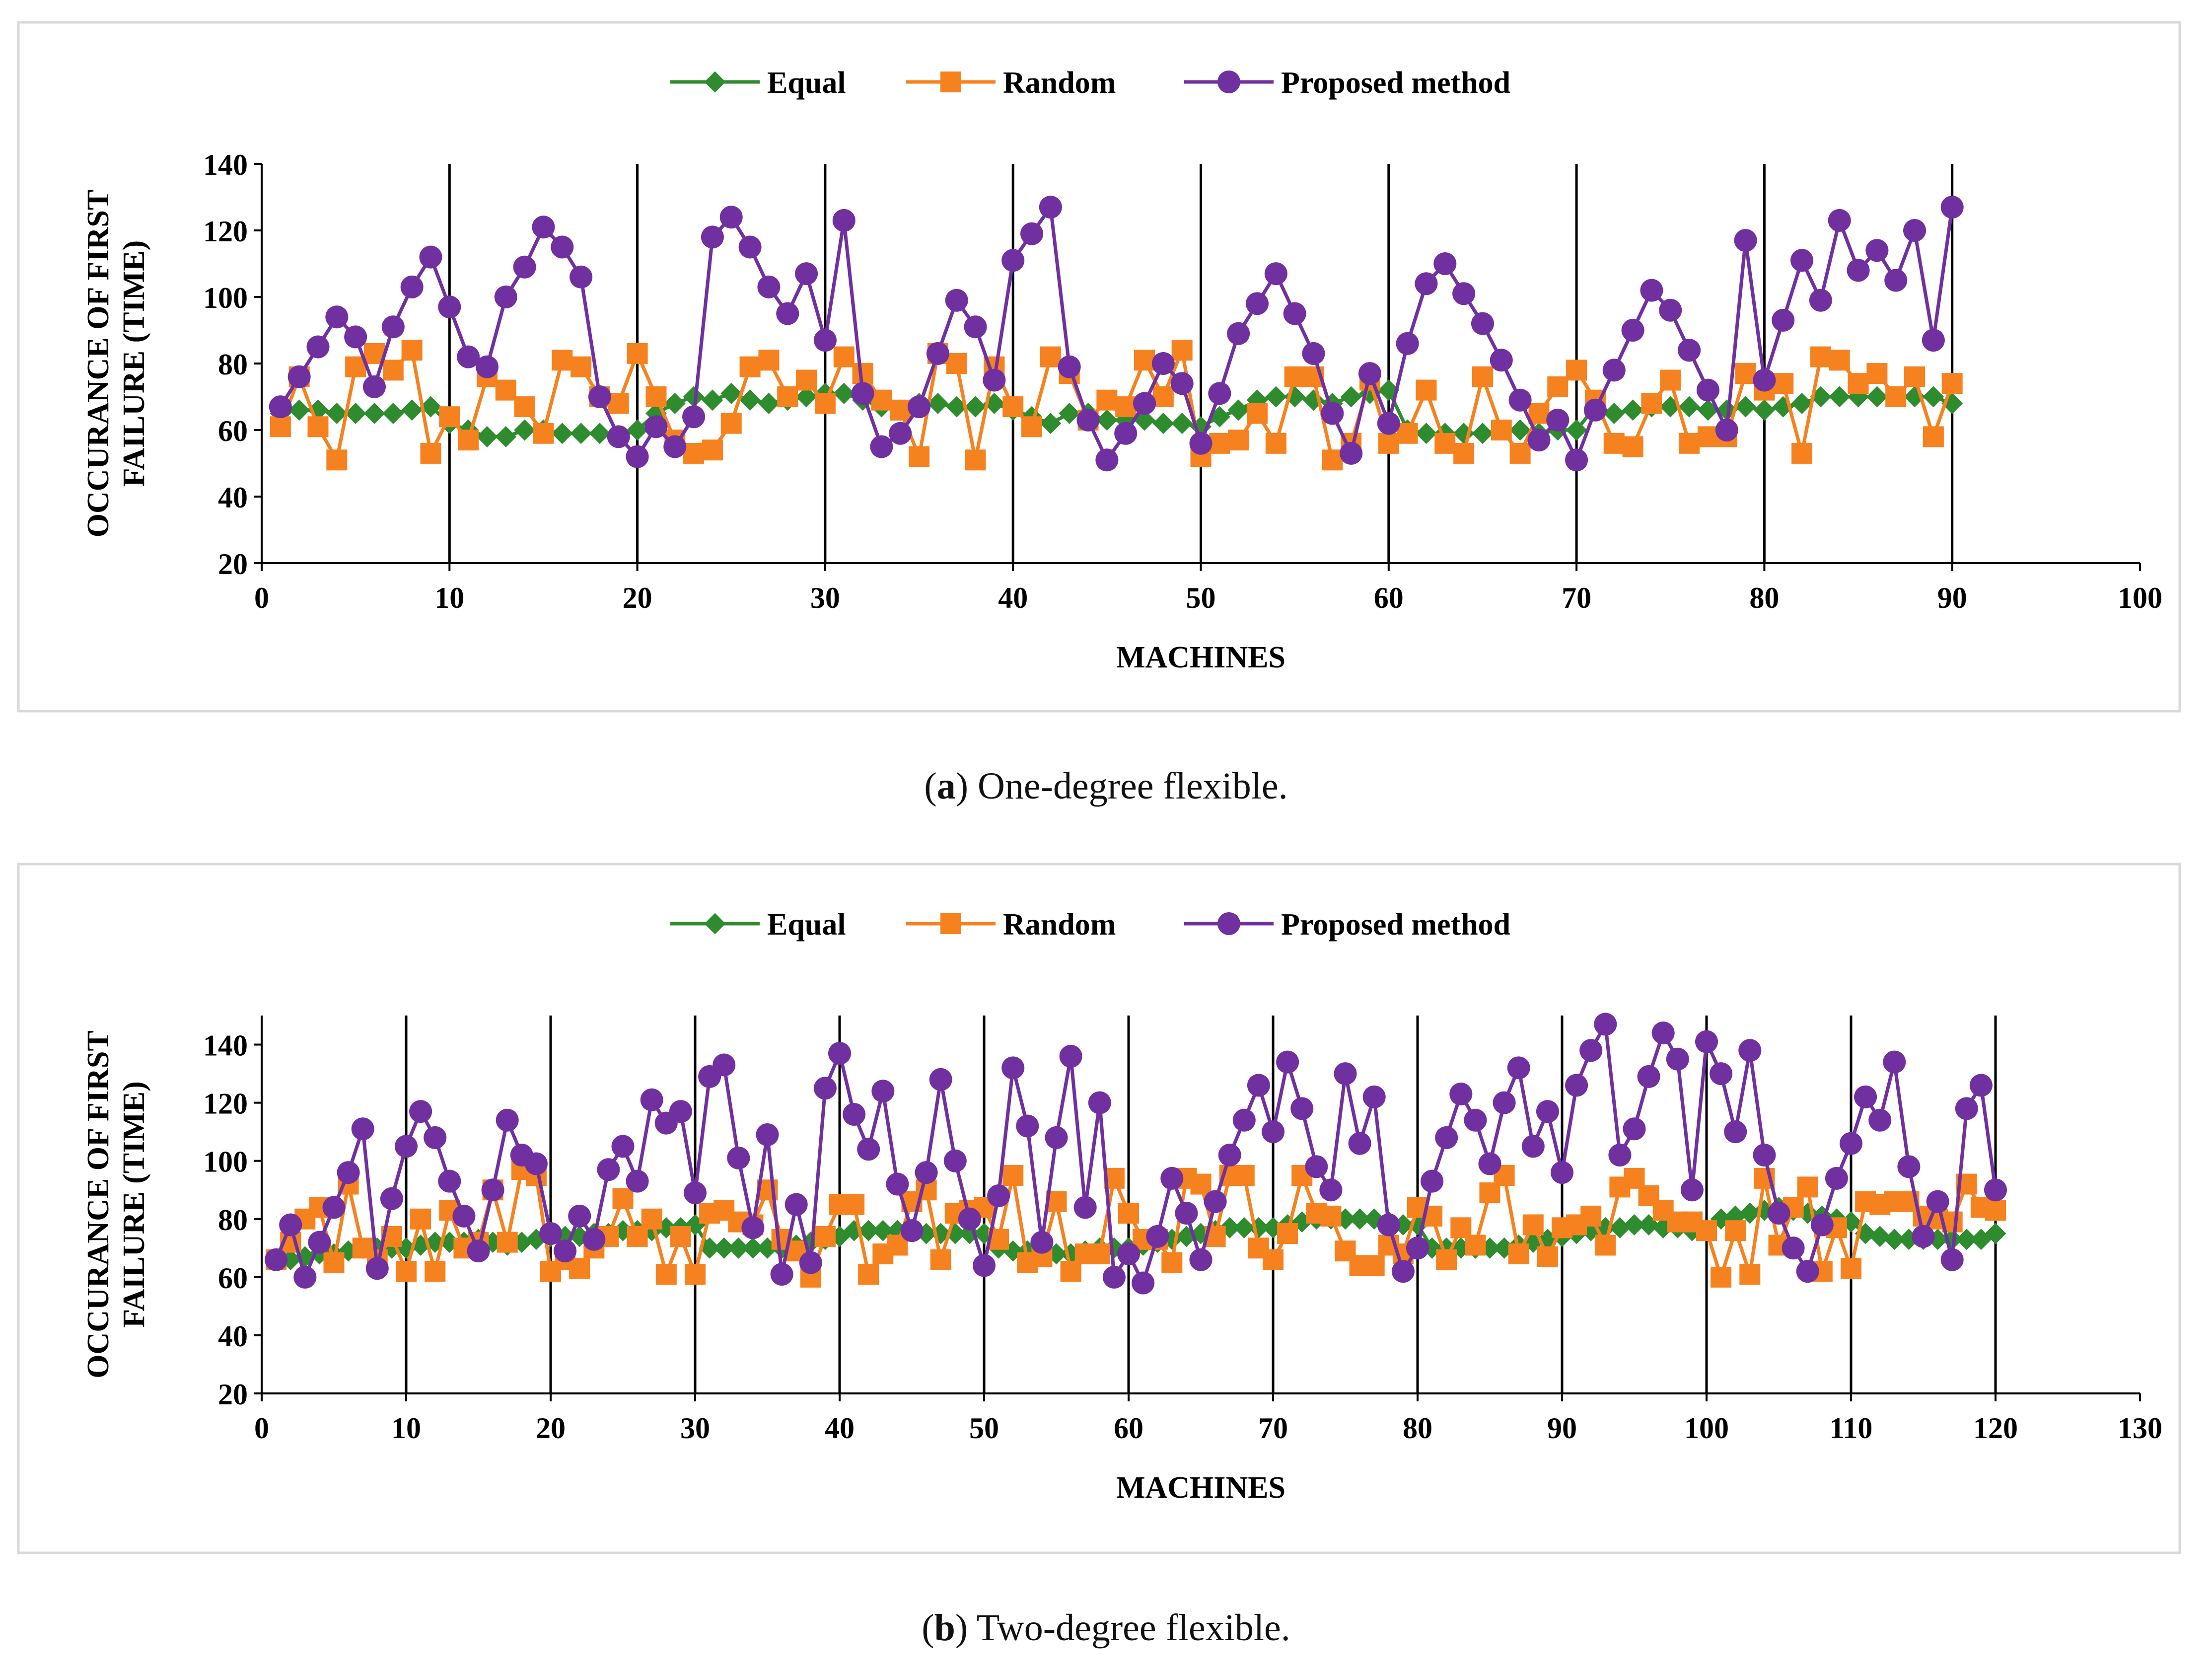  I want to click on y-axis-label: OCCURANCE OF FIRSTFAILURE (TIME), so click(116, 363).